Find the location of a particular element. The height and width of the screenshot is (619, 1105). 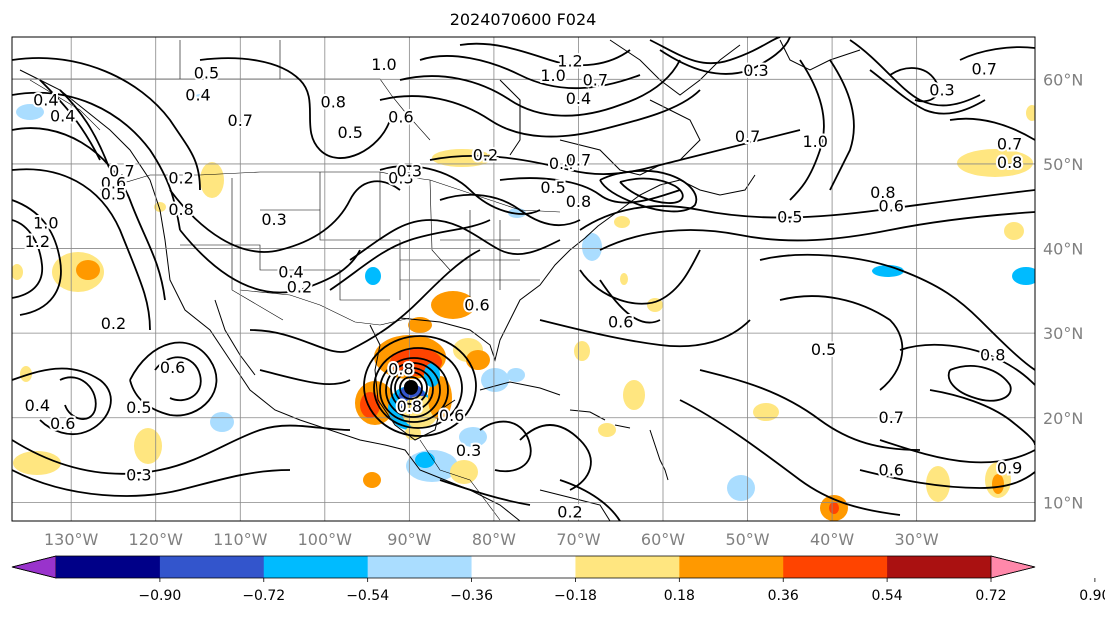

cyclone-center is located at coordinates (411, 387).